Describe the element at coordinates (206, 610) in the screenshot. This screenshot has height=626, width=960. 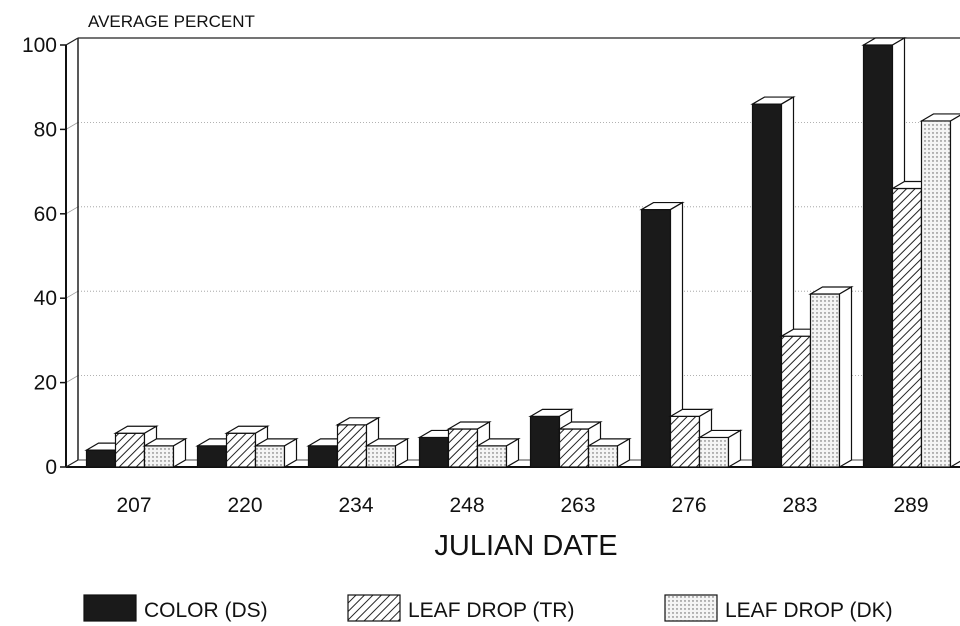
I see `legend-label: COLOR (DS)` at that location.